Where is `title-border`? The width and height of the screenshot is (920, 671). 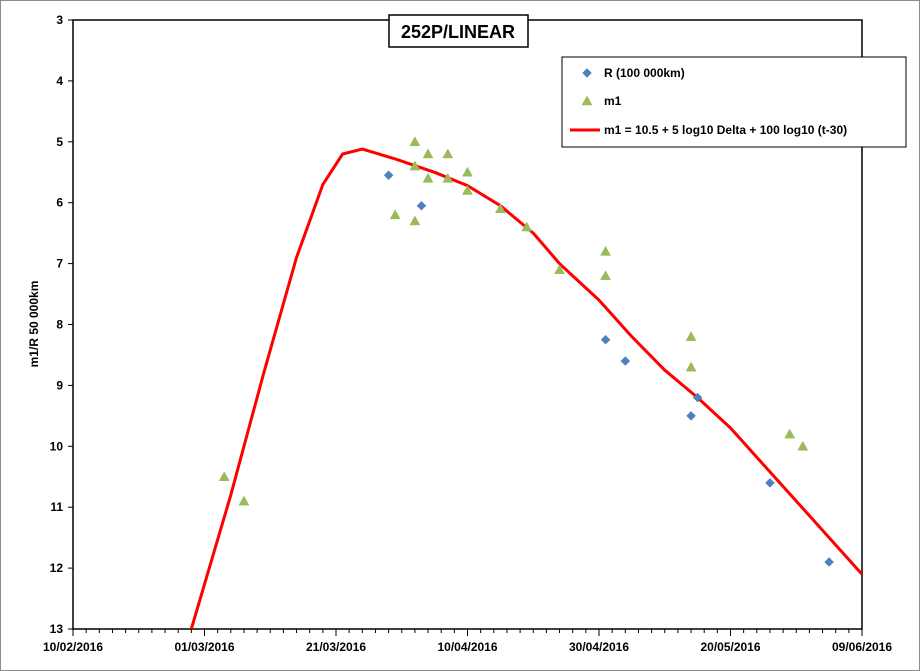
title-border is located at coordinates (458, 31).